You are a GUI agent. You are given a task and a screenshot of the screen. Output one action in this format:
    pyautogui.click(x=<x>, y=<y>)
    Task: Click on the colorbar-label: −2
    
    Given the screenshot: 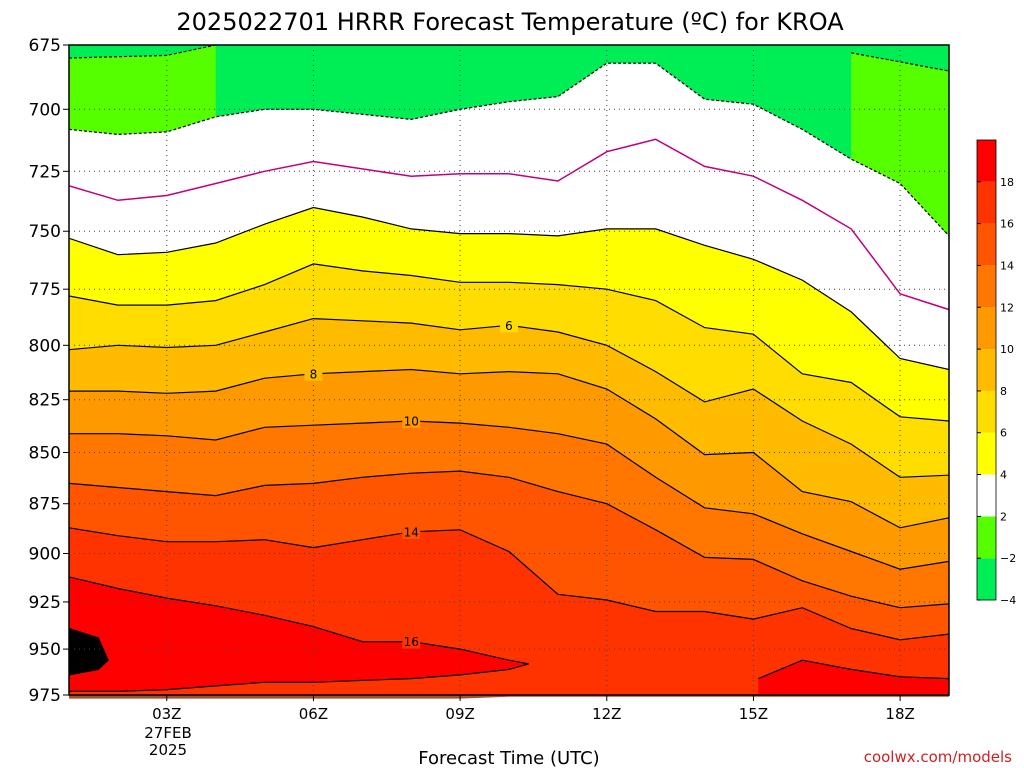 What is the action you would take?
    pyautogui.click(x=1008, y=558)
    